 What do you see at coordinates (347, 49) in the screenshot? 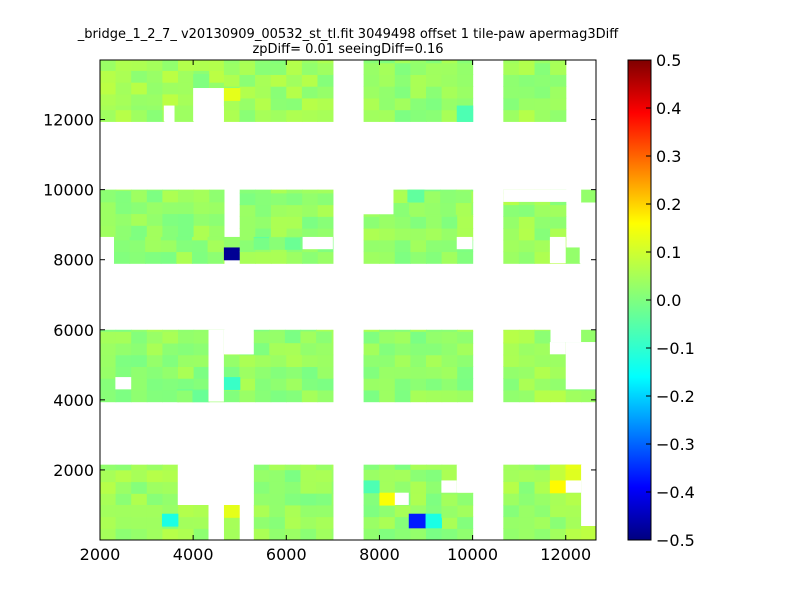
I see `chart-subtitle: zpDiff= 0.01 seeingDiff=0.16` at bounding box center [347, 49].